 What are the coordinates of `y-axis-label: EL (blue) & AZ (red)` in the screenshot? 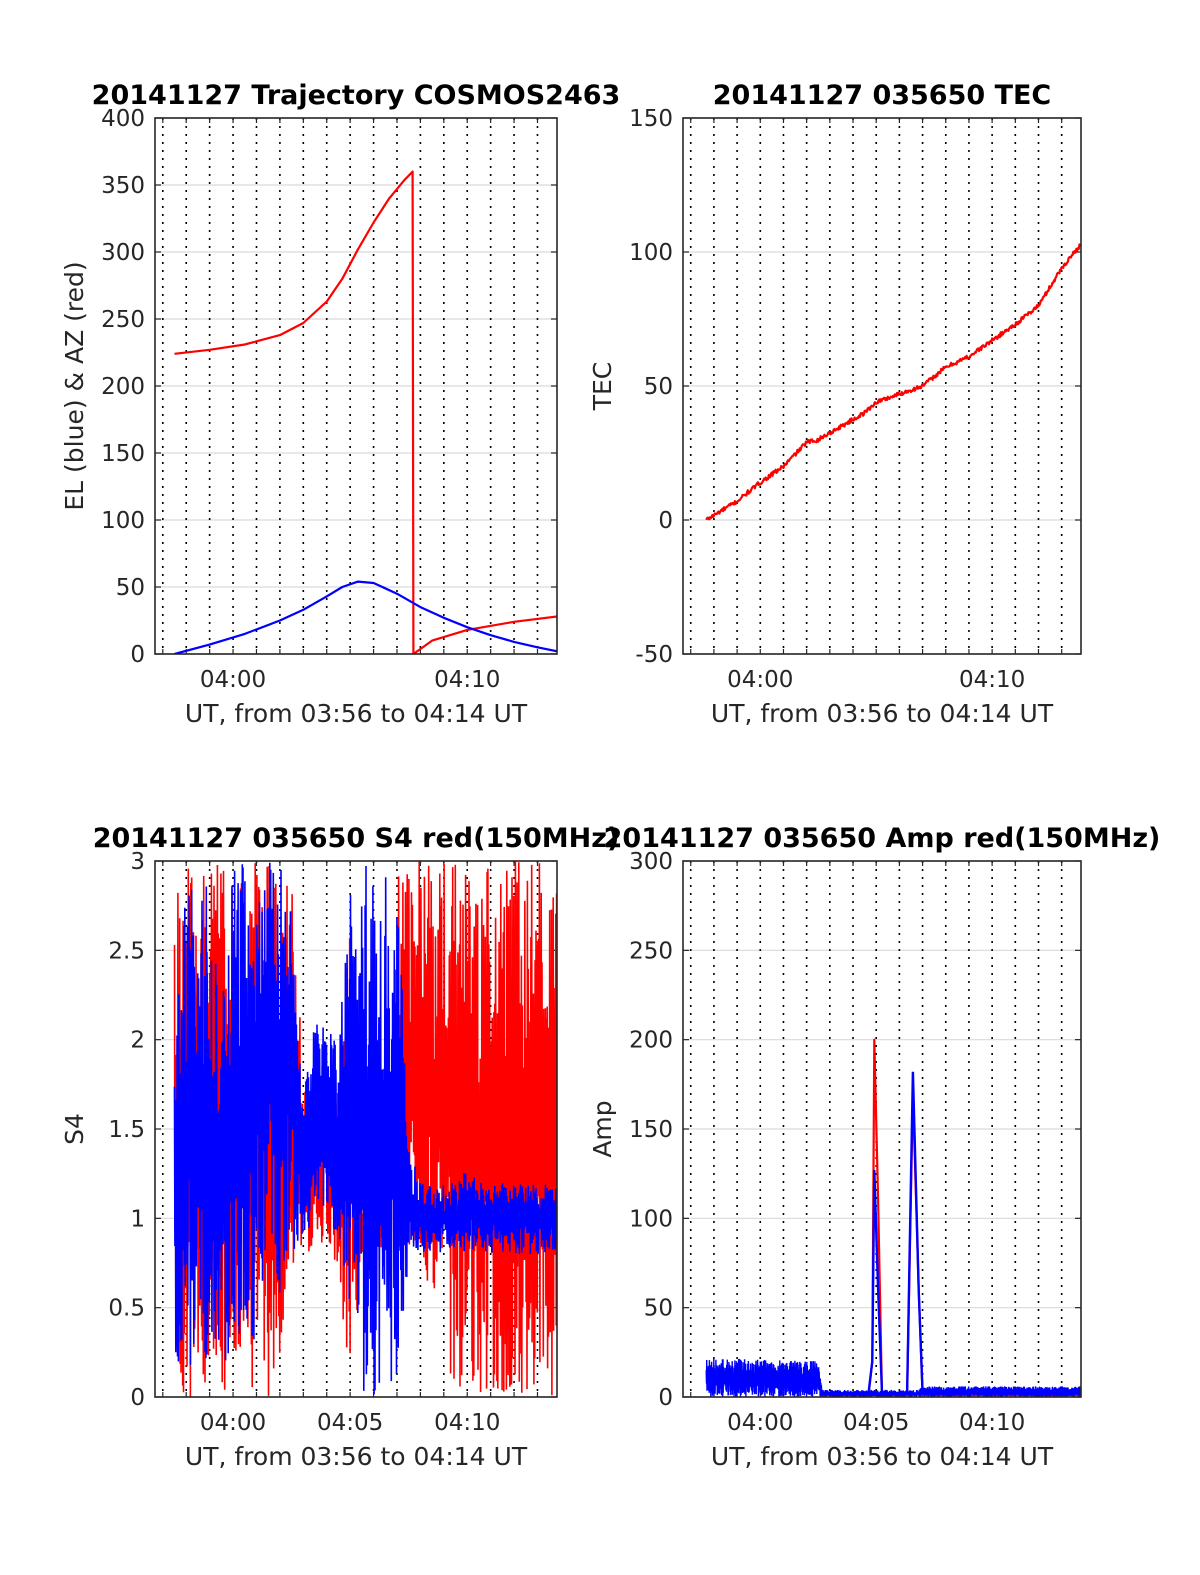 It's located at (74, 385).